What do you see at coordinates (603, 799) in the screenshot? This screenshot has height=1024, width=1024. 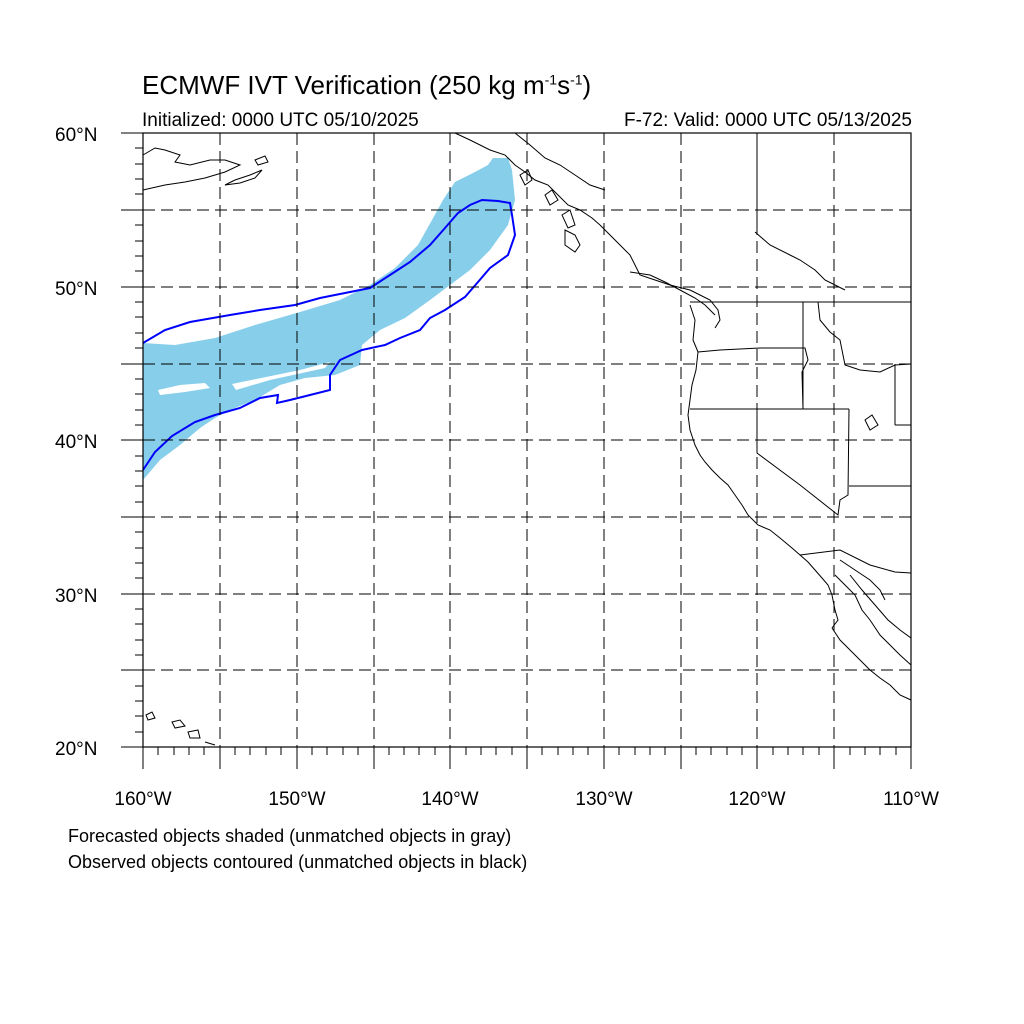 I see `lon-label-130w: 130°W` at bounding box center [603, 799].